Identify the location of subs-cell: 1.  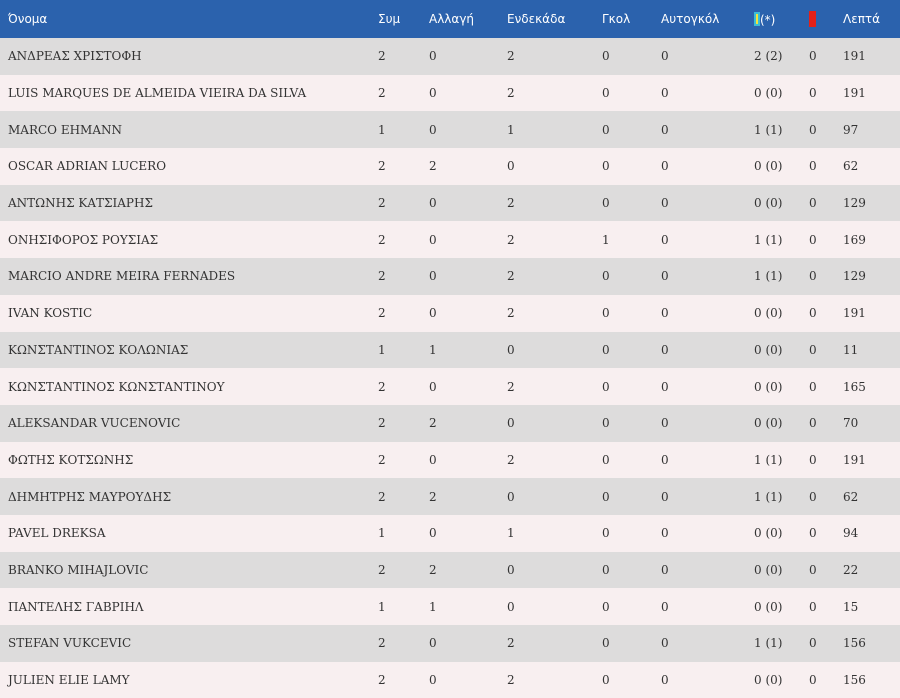
(433, 606).